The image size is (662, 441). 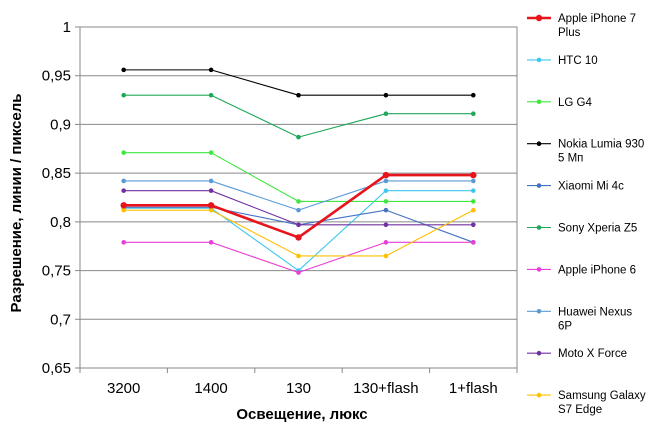 I want to click on y-tick-label: 1, so click(x=67, y=27).